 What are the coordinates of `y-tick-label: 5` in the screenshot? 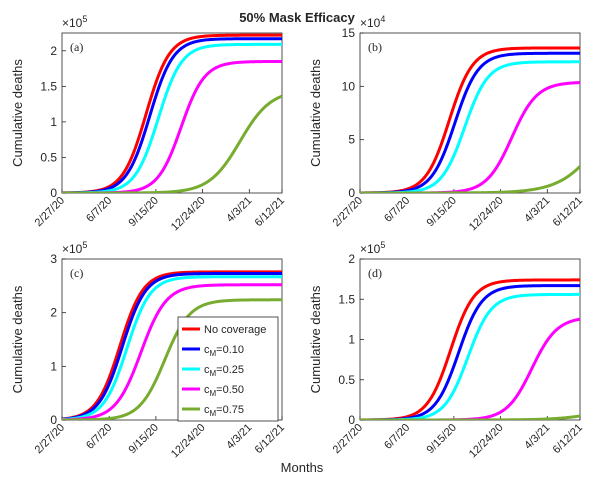 It's located at (351, 140).